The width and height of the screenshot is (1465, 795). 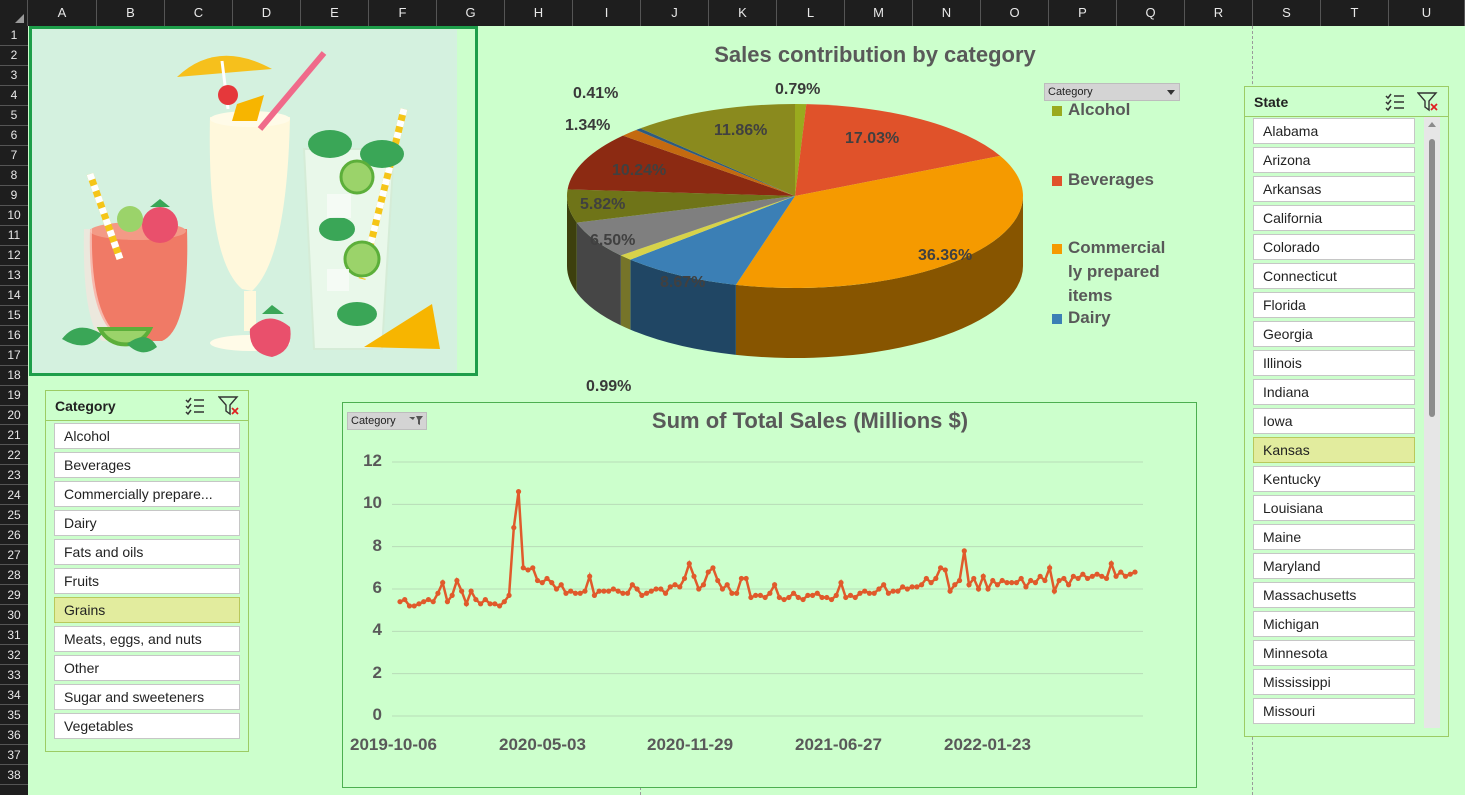 What do you see at coordinates (598, 274) in the screenshot?
I see `pie-side-6.50%` at bounding box center [598, 274].